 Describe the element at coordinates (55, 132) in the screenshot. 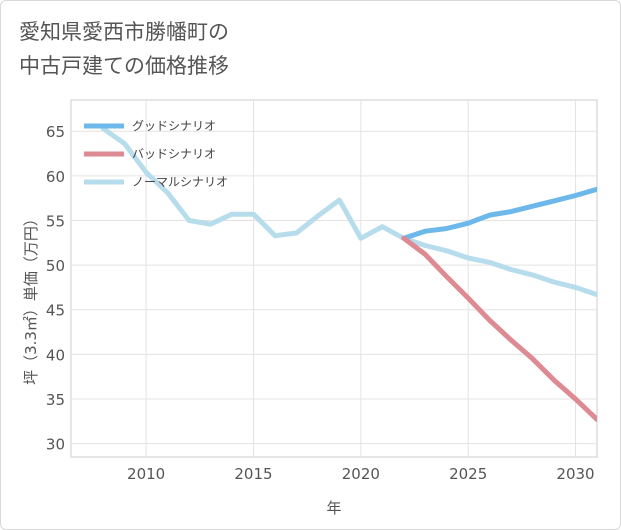

I see `y-tick-label: 65` at that location.